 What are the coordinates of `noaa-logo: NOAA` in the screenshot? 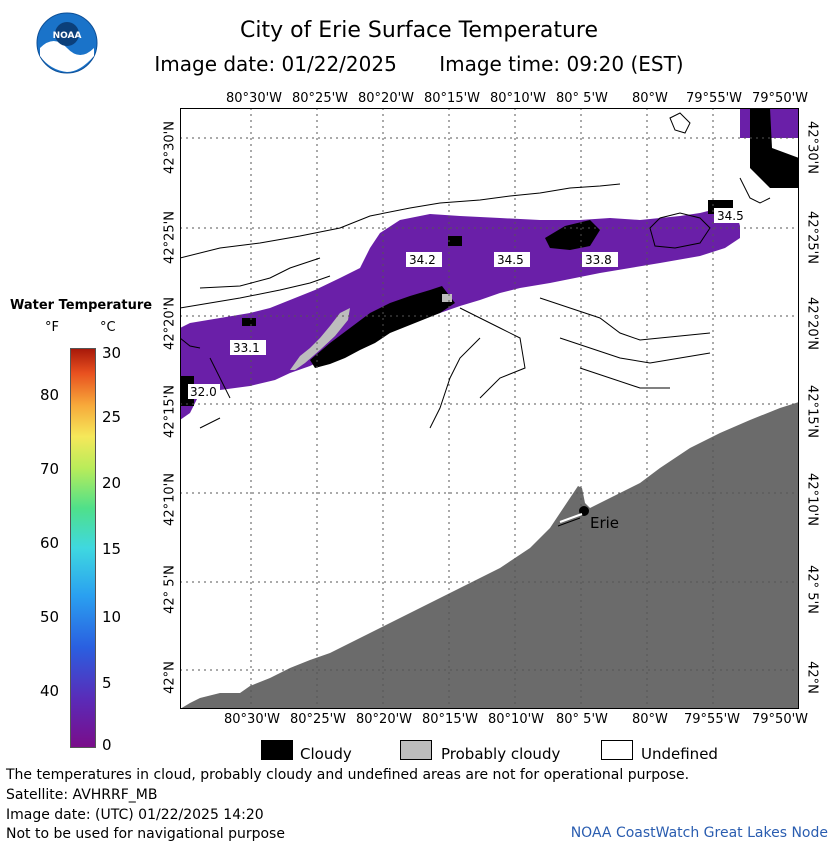 It's located at (67, 43).